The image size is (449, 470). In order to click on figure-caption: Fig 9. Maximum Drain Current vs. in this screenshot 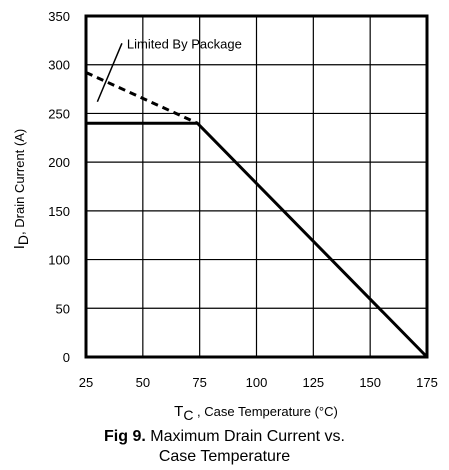, I will do `click(224, 437)`.